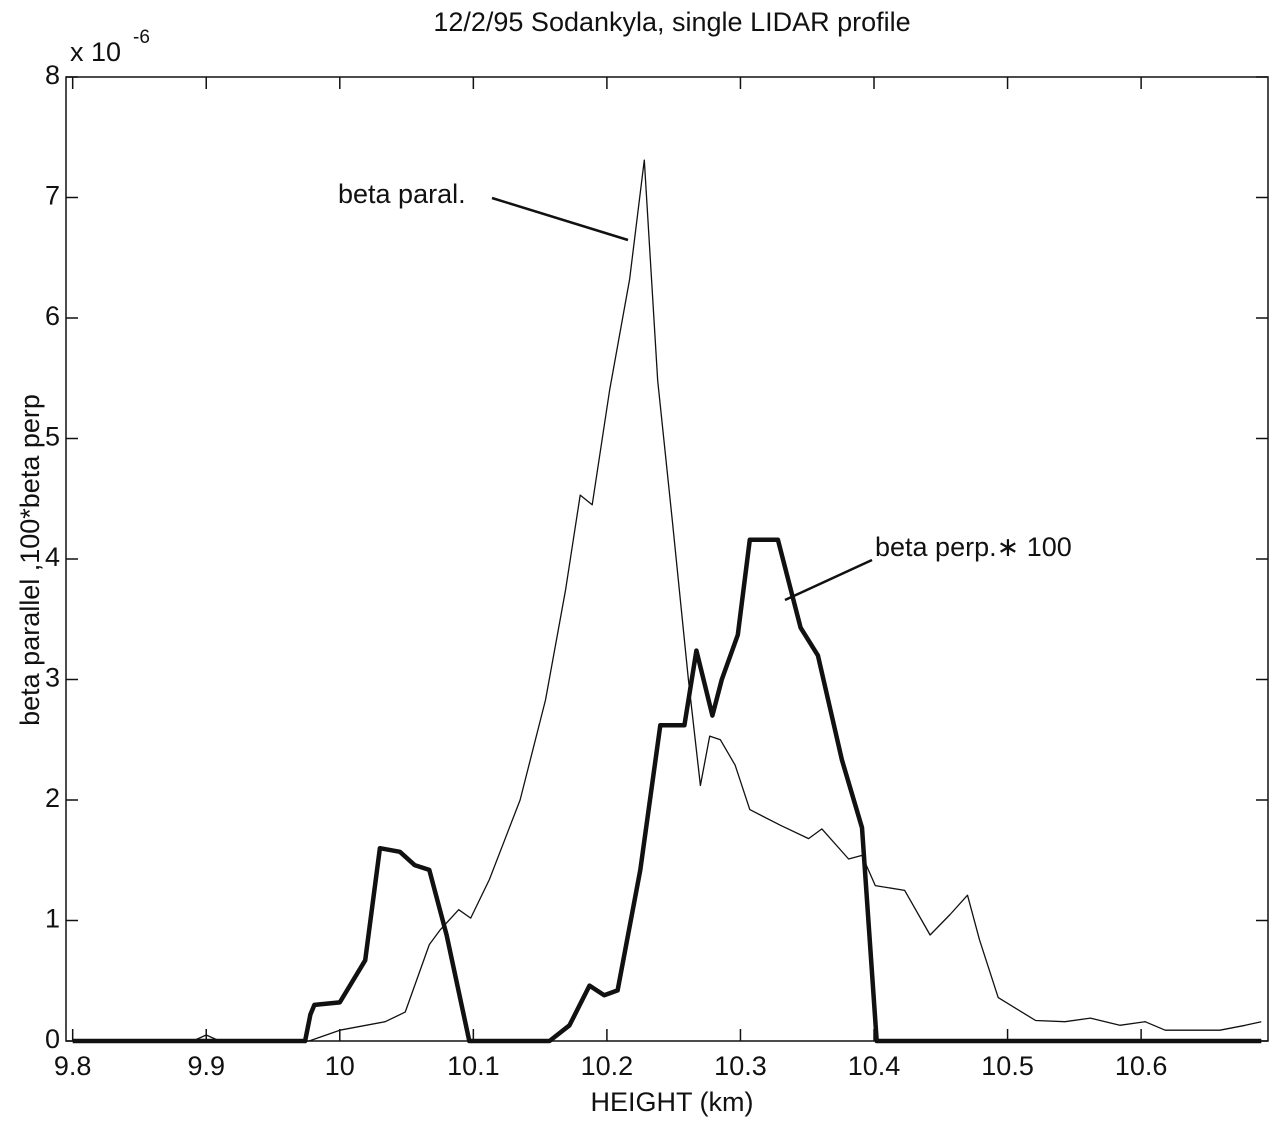  I want to click on x-tick-label: 10.1, so click(473, 1066).